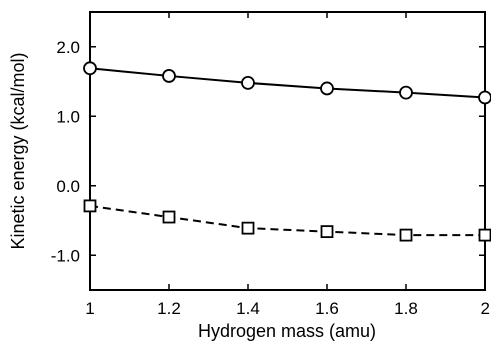  Describe the element at coordinates (406, 308) in the screenshot. I see `x-tick-label: 1.8` at that location.